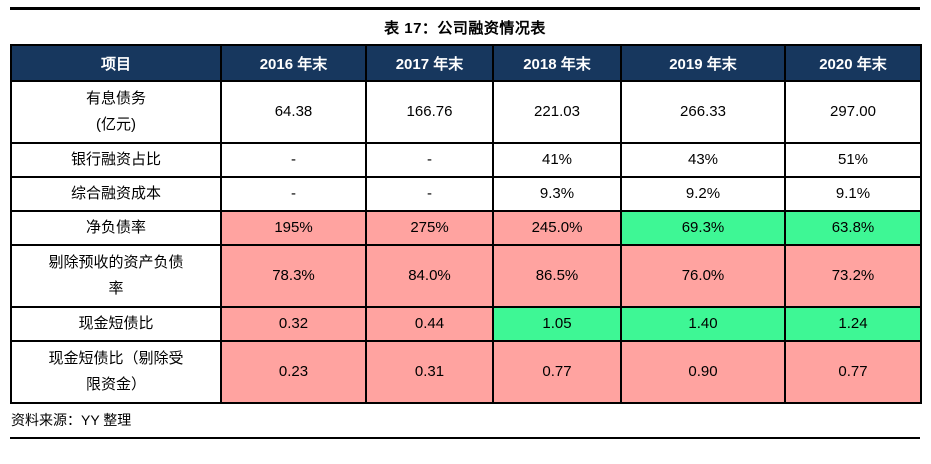  I want to click on cell: 43%, so click(703, 160).